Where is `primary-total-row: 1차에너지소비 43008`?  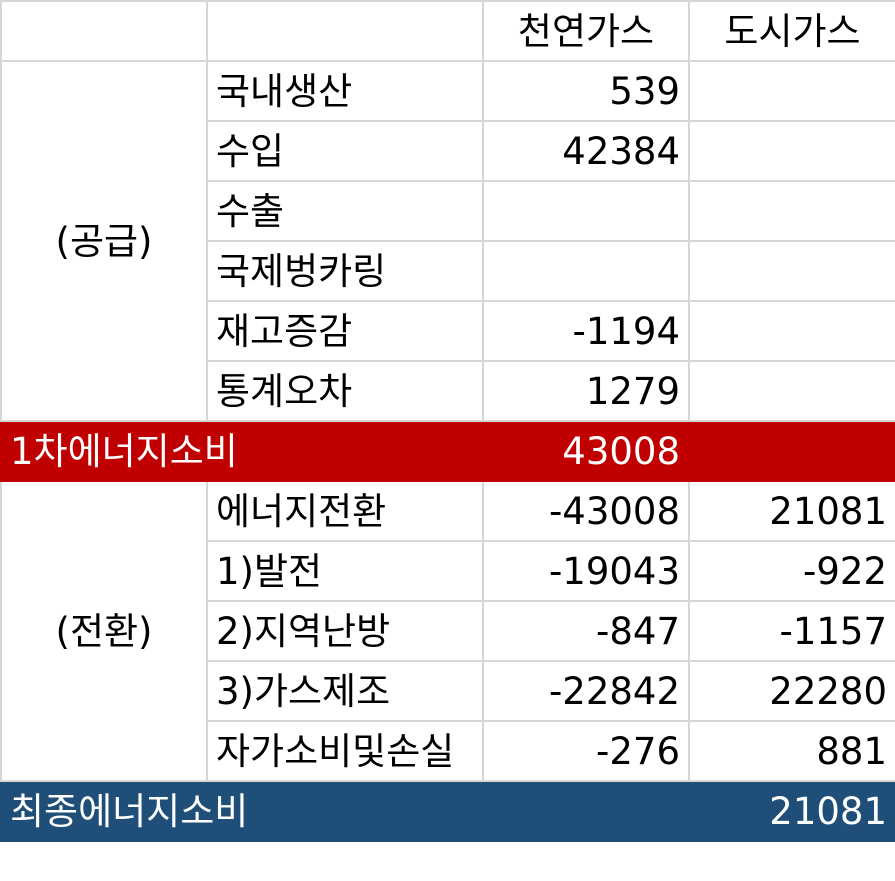
primary-total-row: 1차에너지소비 43008 is located at coordinates (447, 451).